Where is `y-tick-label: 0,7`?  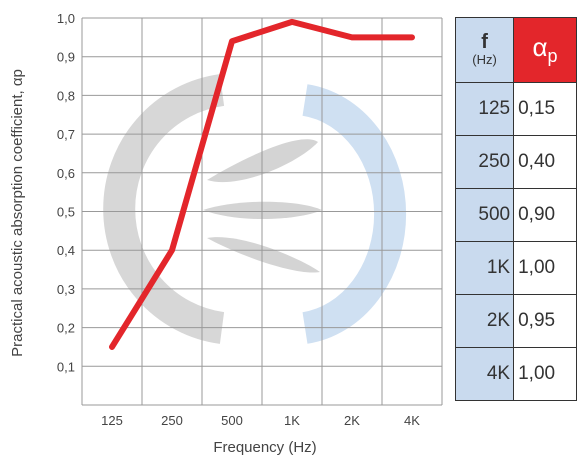 y-tick-label: 0,7 is located at coordinates (66, 134).